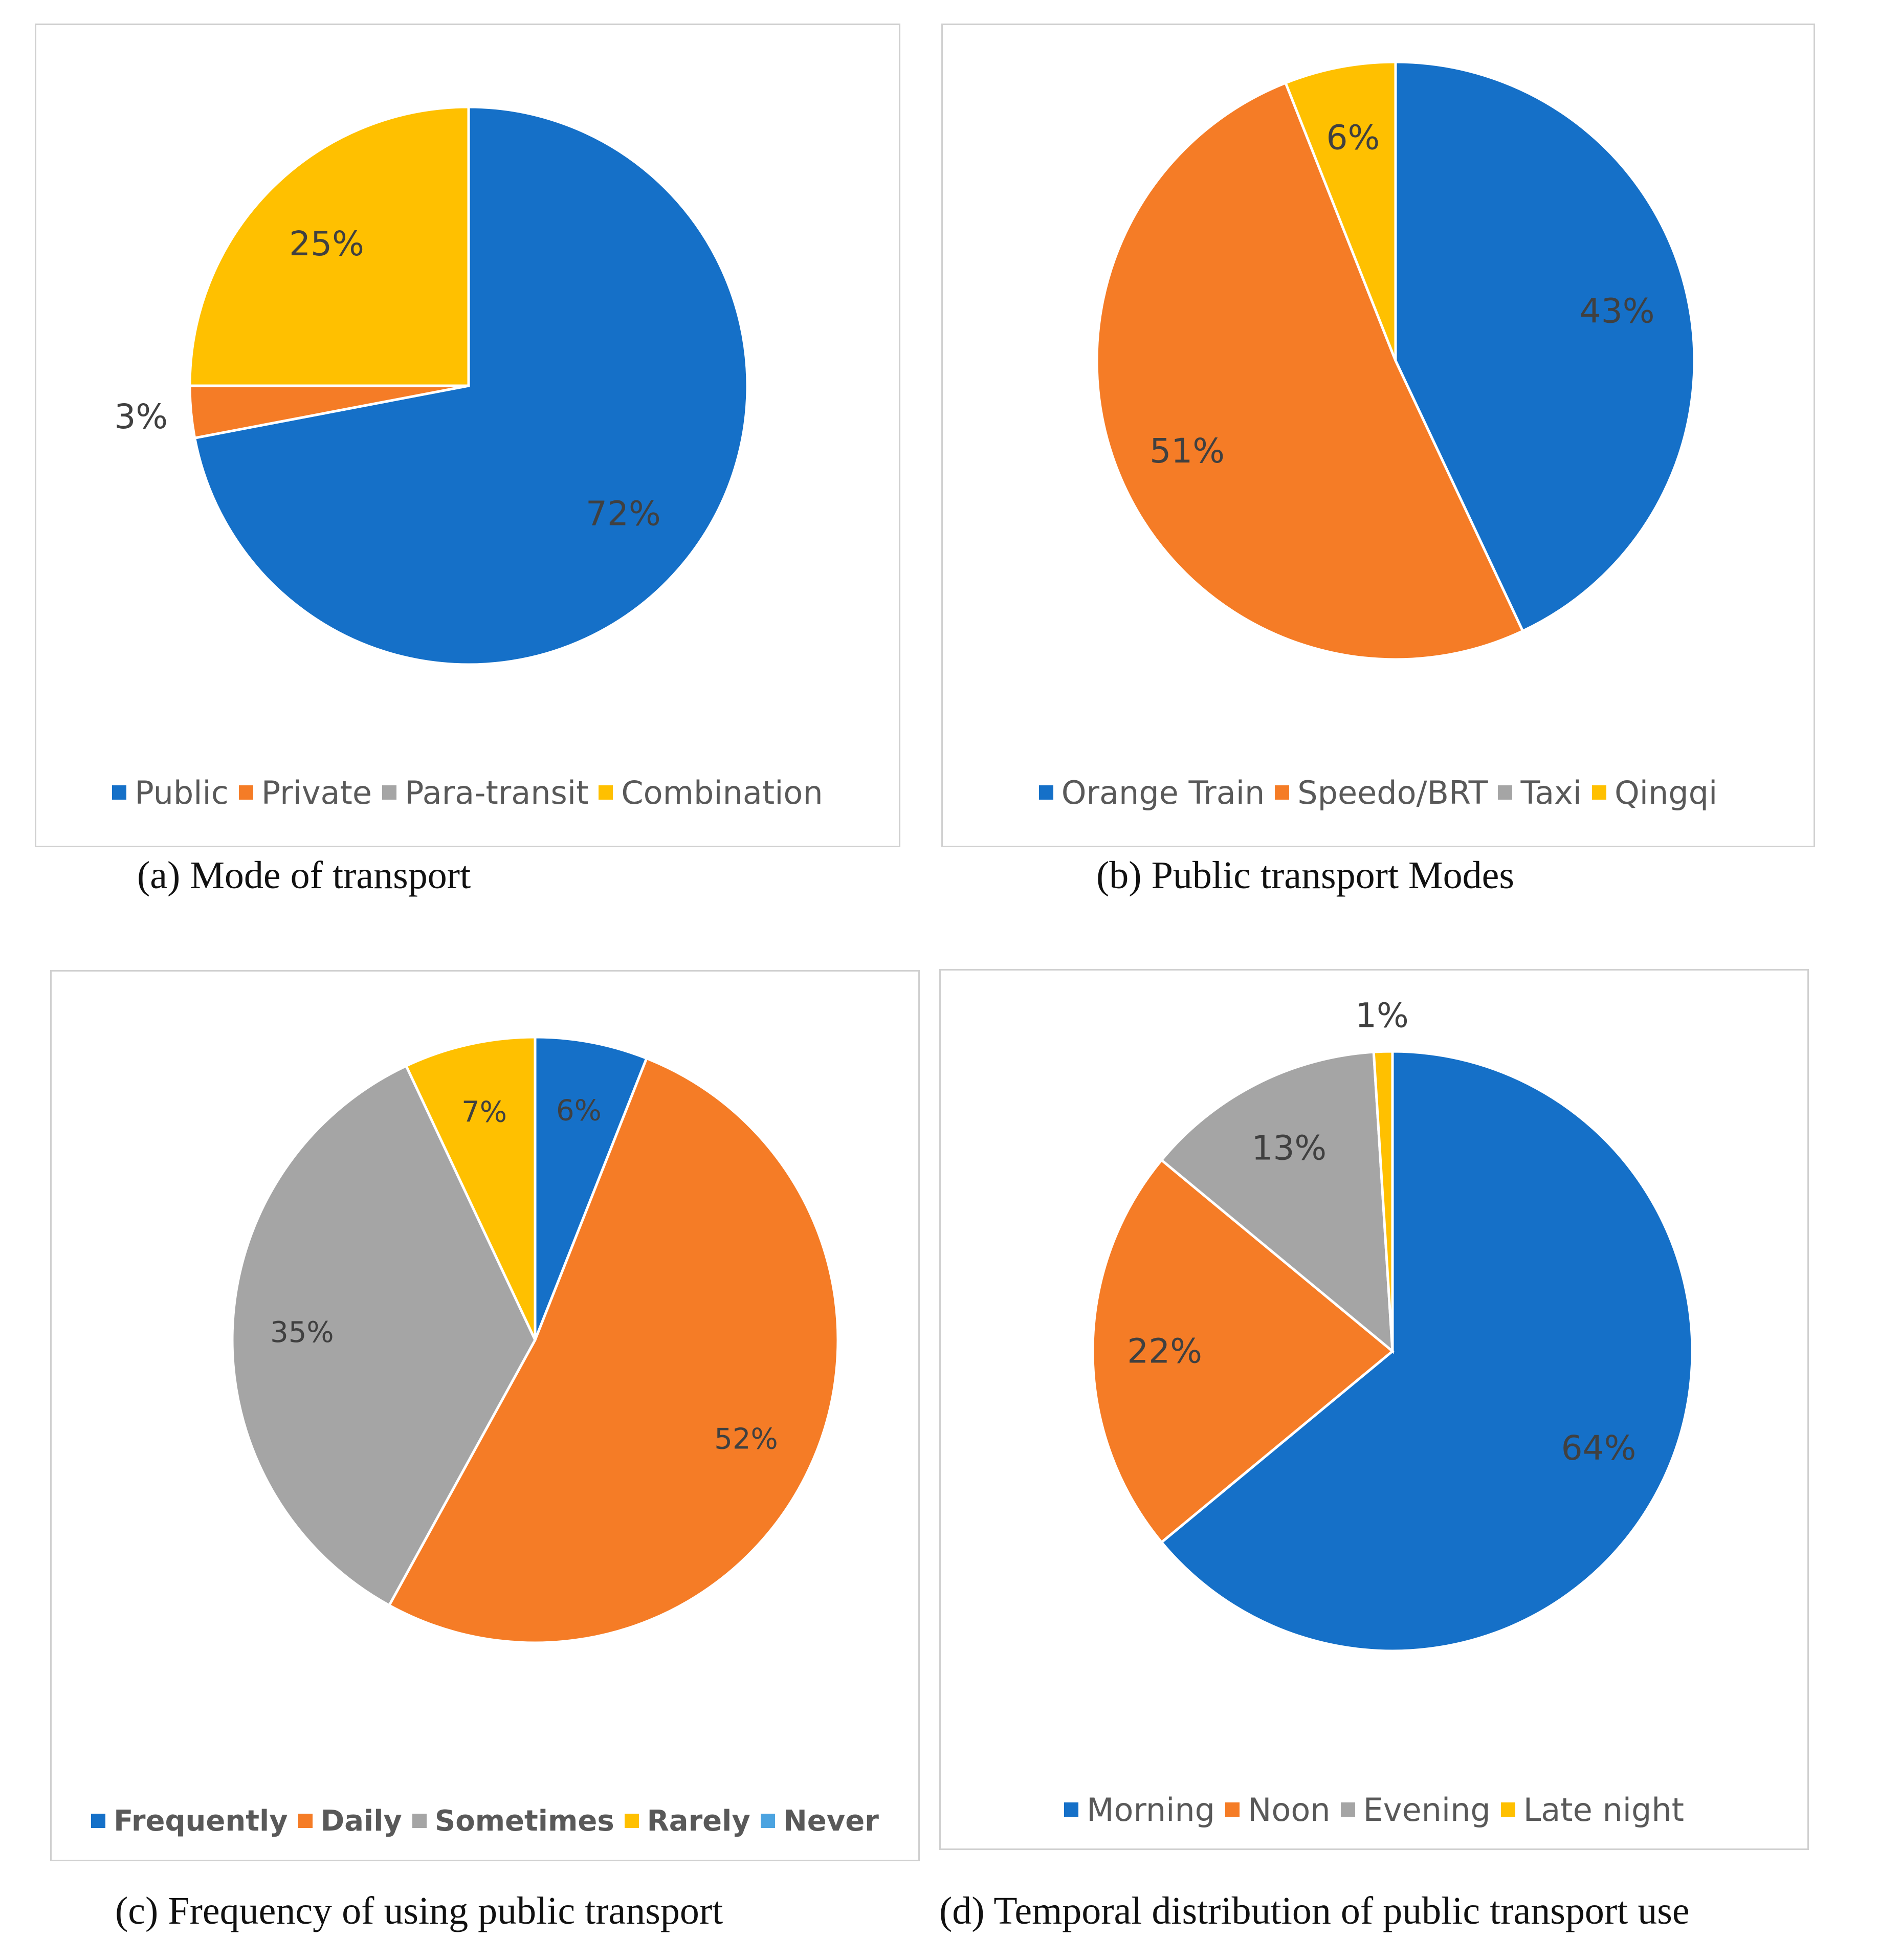 This screenshot has height=1960, width=1879. Describe the element at coordinates (1305, 875) in the screenshot. I see `caption-b: (b) Public transport Modes` at that location.